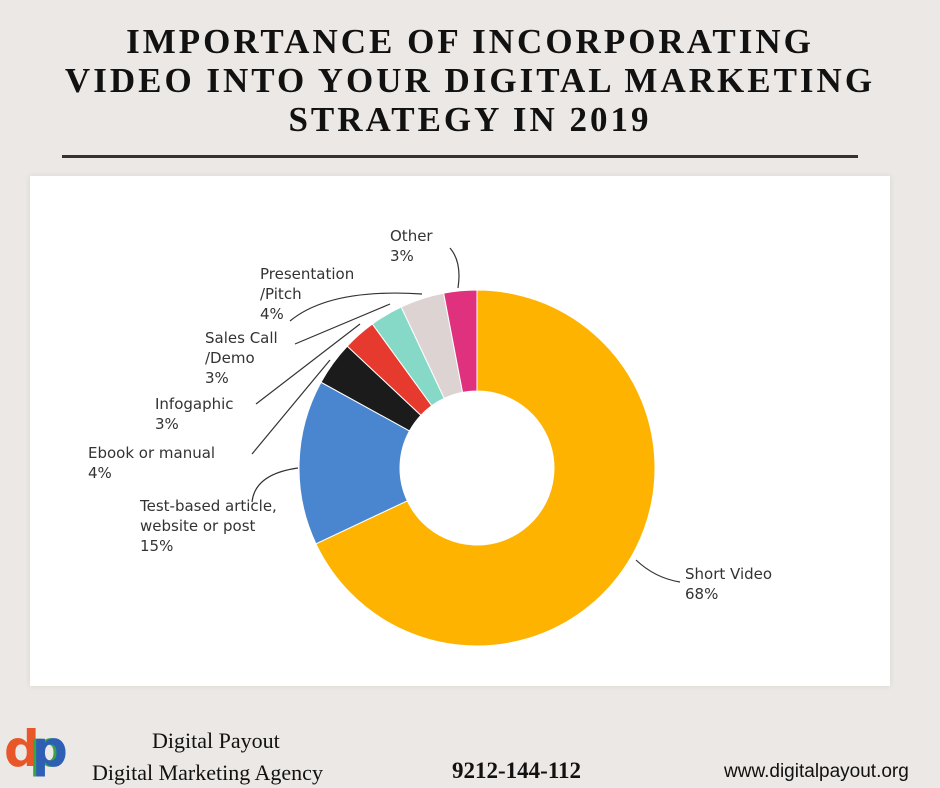 The width and height of the screenshot is (940, 788). What do you see at coordinates (470, 80) in the screenshot?
I see `title-line: VIDEO INTO YOUR DIGITAL MARKETING` at bounding box center [470, 80].